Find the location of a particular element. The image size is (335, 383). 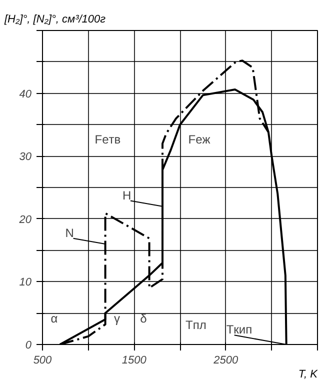

annotation: N is located at coordinates (69, 233).